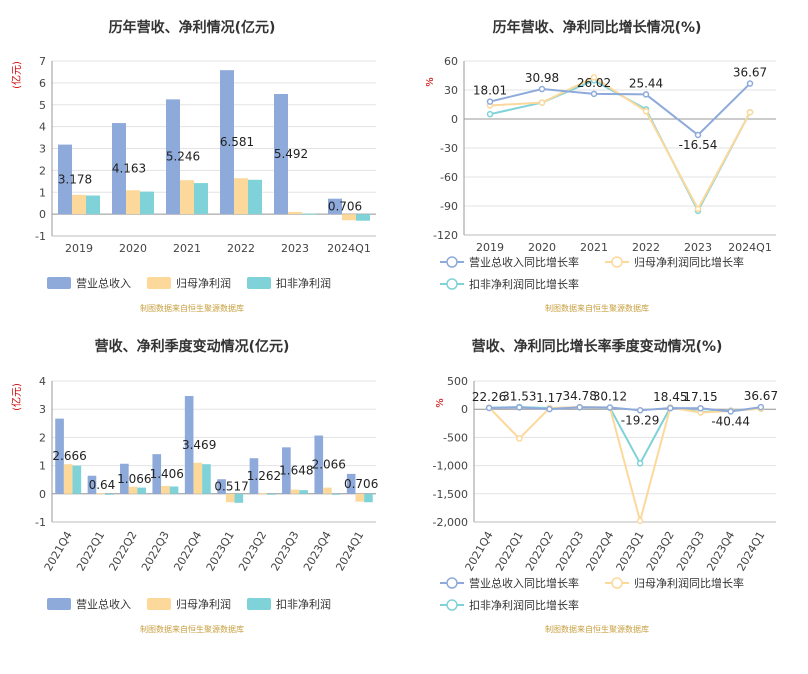  What do you see at coordinates (123, 551) in the screenshot?
I see `x-tick-label: 2022Q2` at bounding box center [123, 551].